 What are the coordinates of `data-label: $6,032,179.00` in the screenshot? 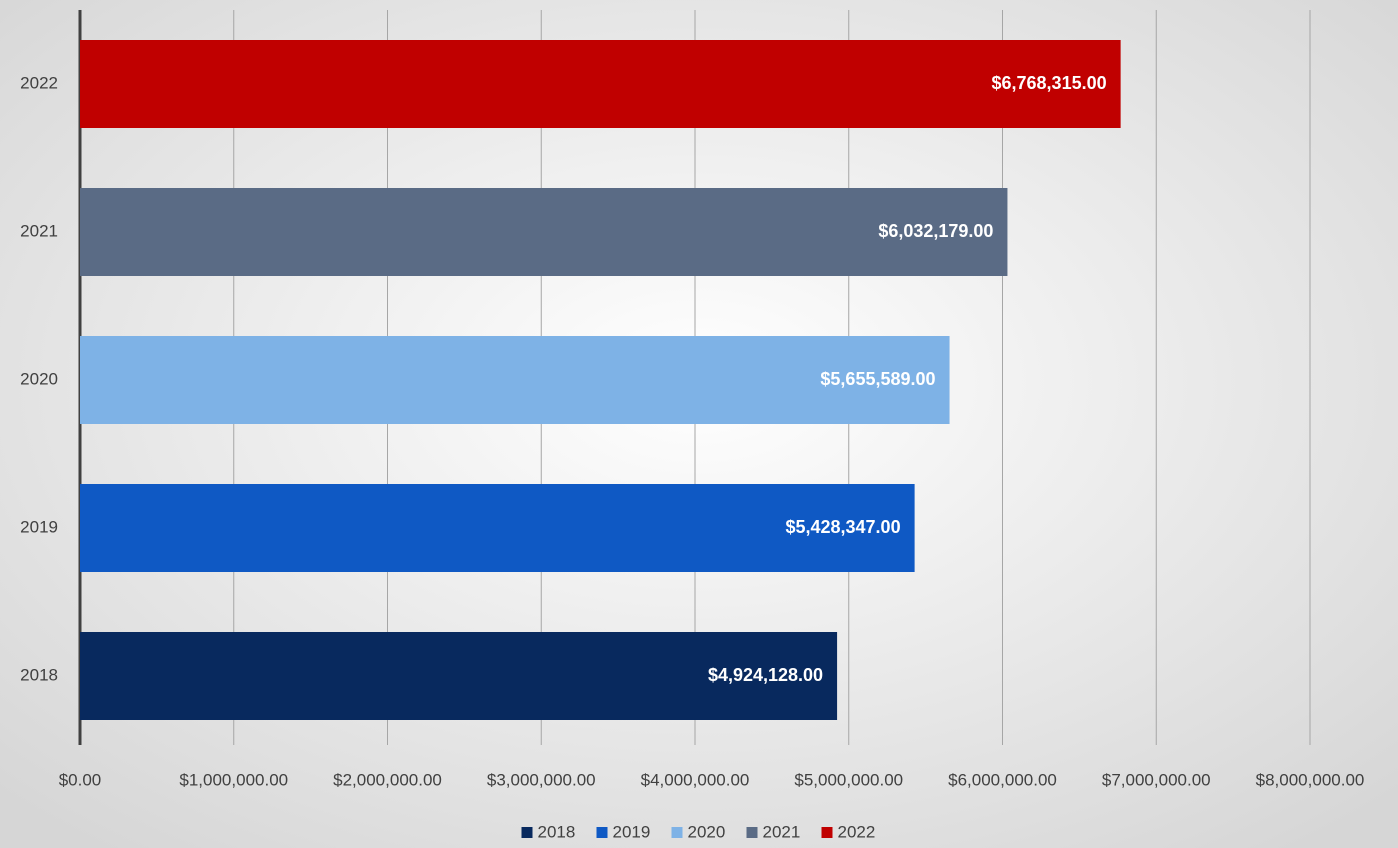 It's located at (935, 231).